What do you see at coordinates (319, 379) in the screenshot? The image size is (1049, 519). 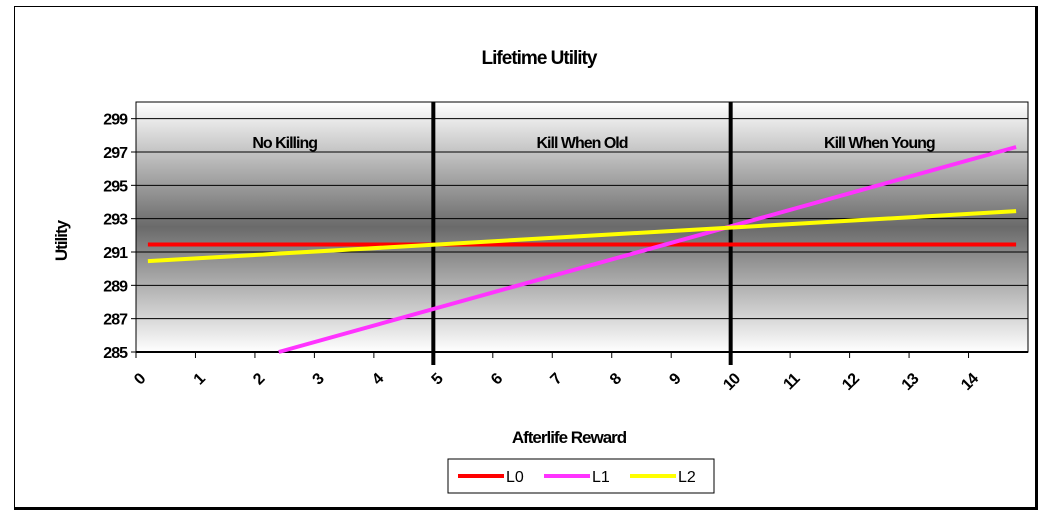 I see `x-tick-label: 3` at bounding box center [319, 379].